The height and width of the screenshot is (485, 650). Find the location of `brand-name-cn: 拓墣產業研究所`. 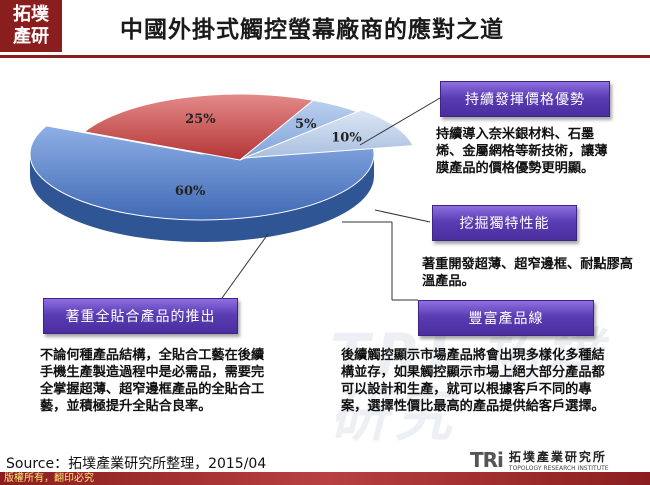

brand-name-cn: 拓墣產業研究所 is located at coordinates (557, 457).